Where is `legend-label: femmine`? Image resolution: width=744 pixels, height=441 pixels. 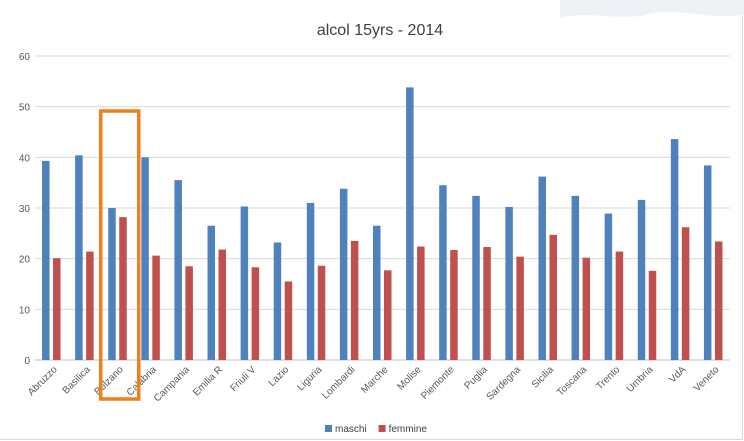
legend-label: femmine is located at coordinates (408, 429).